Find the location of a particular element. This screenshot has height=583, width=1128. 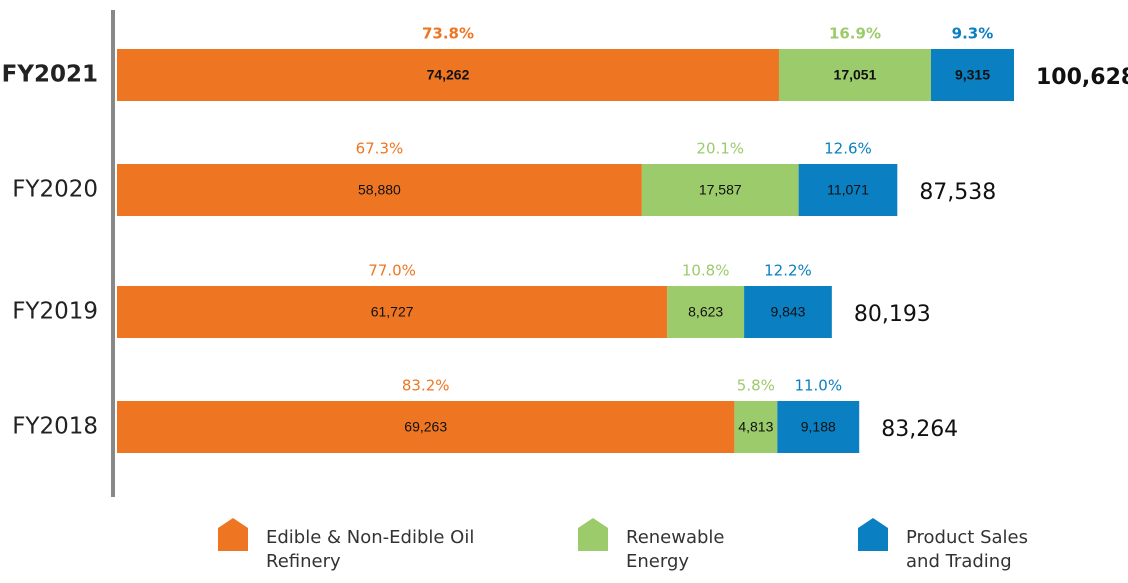

segment-label: 9,315 is located at coordinates (972, 75).